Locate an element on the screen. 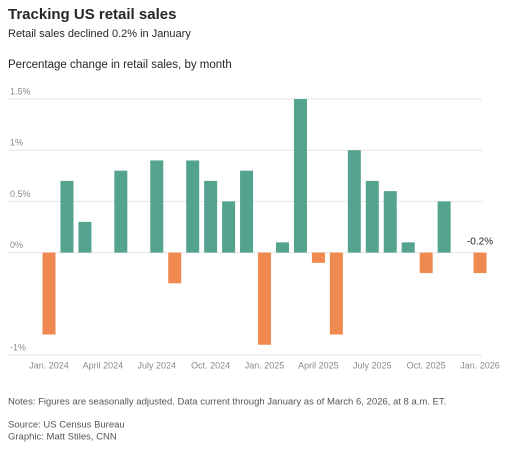  y-tick-label: 1% is located at coordinates (16, 143).